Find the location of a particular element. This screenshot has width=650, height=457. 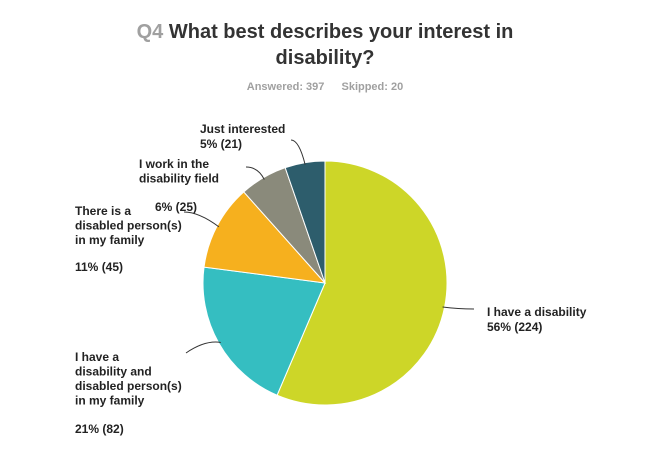

slice-label: There is a disabled person(s) in my family is located at coordinates (128, 225).